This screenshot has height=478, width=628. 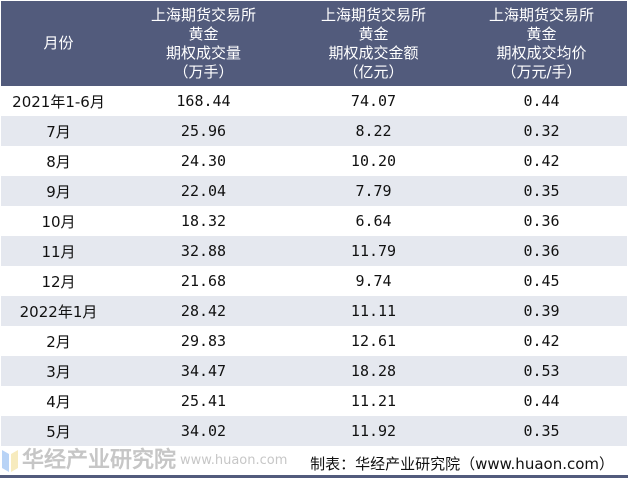 I want to click on table-row: 11月 32.88 11.79 0.36, so click(x=314, y=251).